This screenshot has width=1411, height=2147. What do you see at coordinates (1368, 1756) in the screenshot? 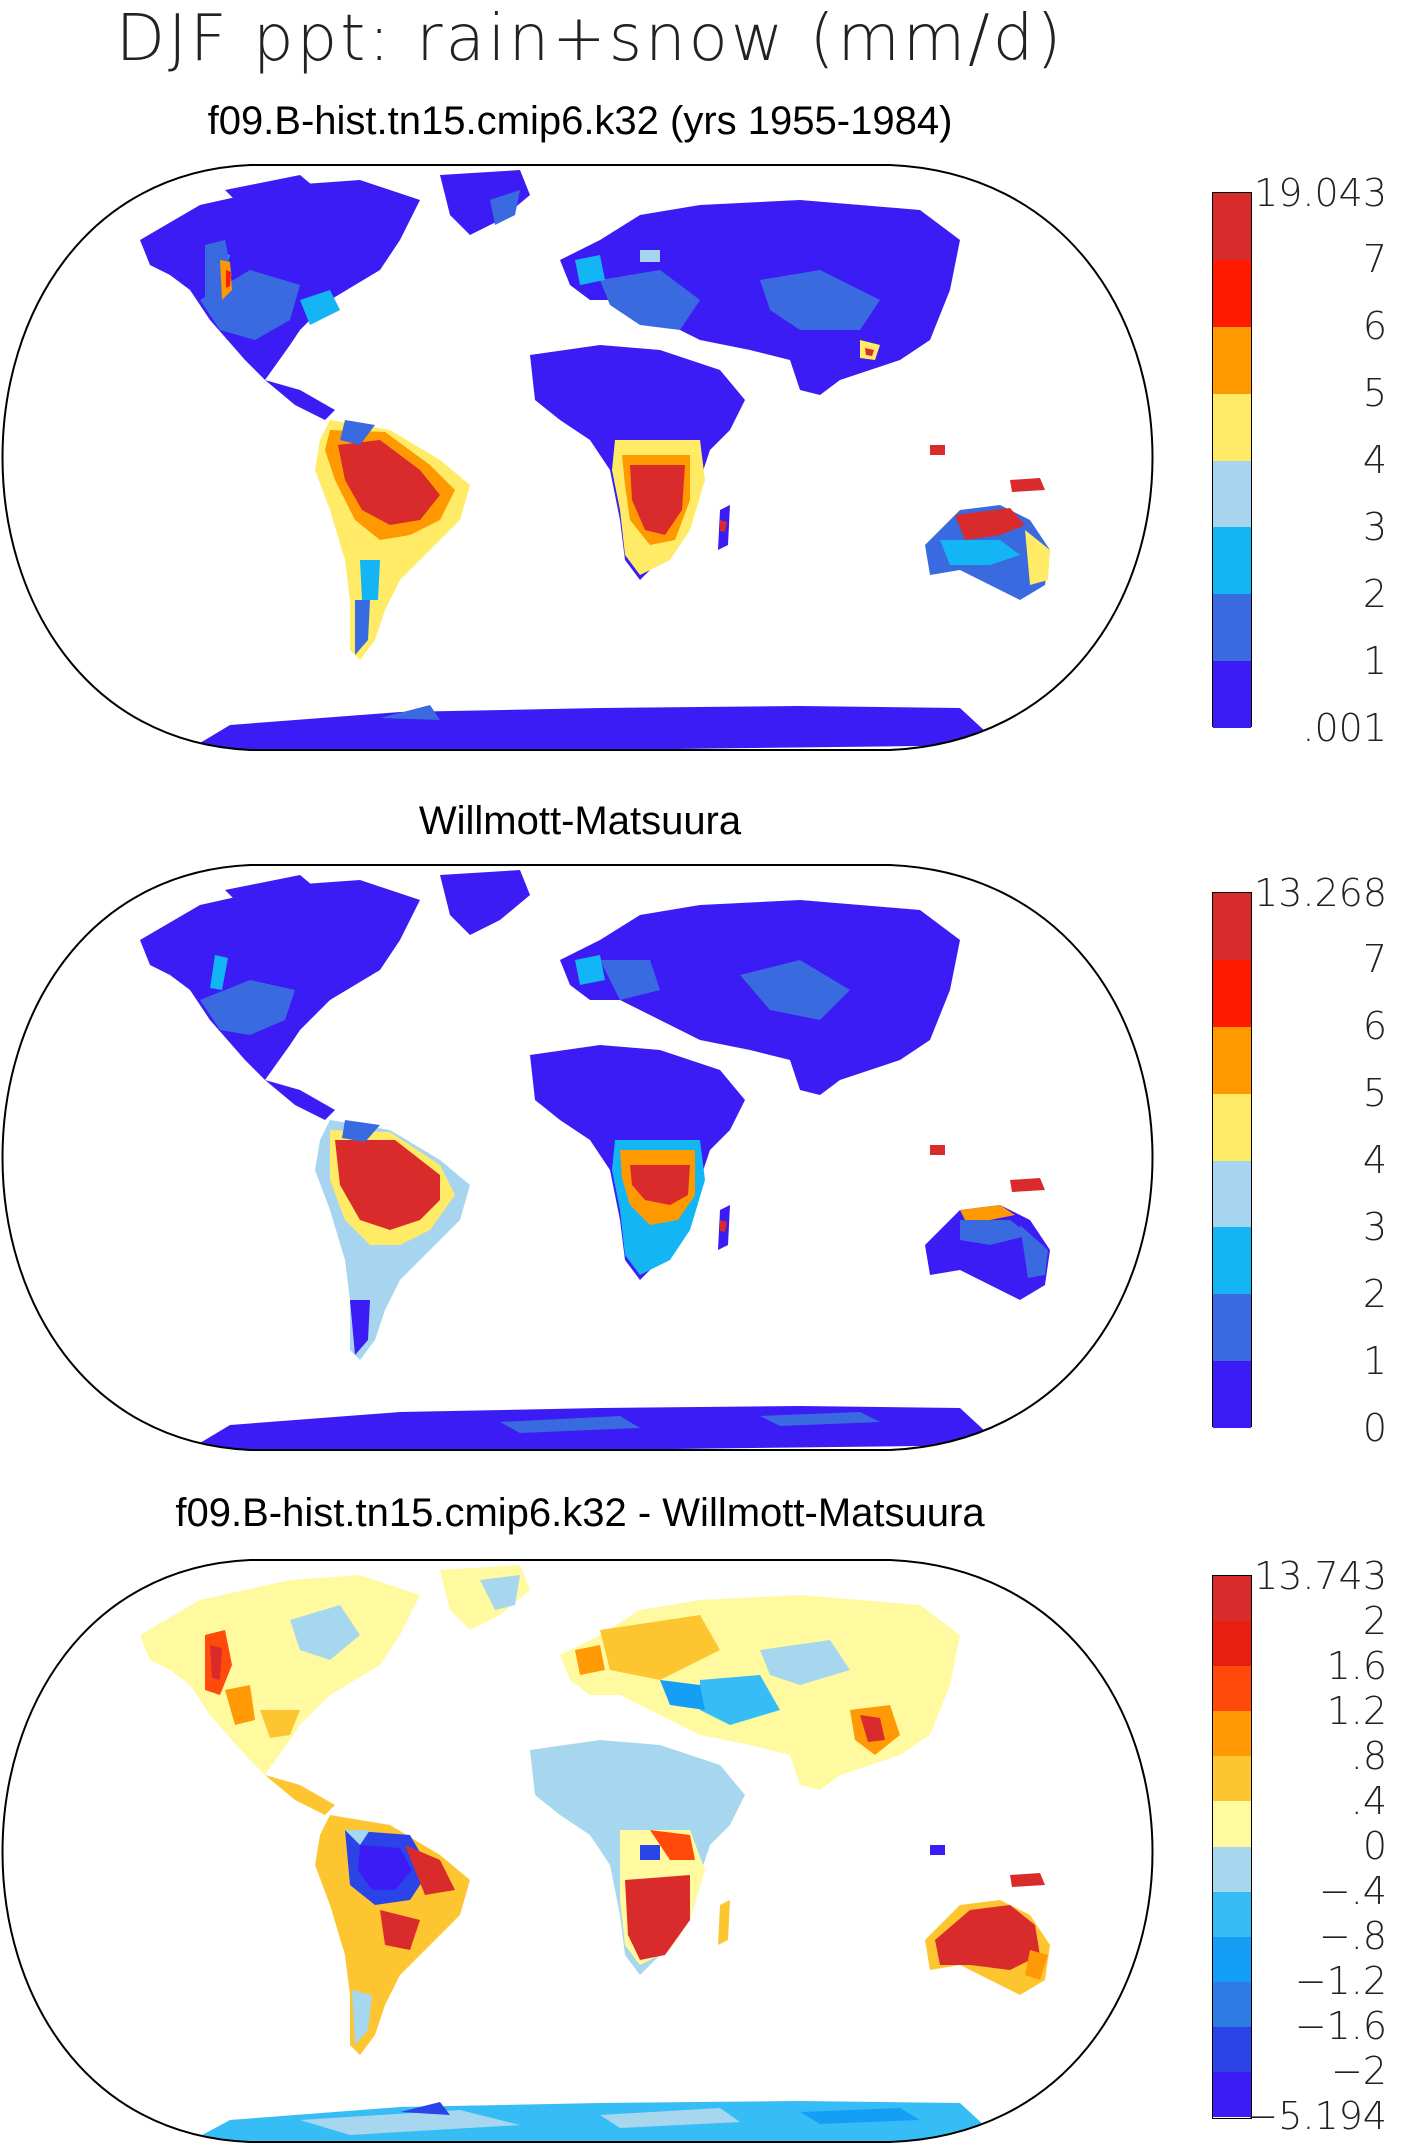
I see `colorbar-label: .8` at bounding box center [1368, 1756].